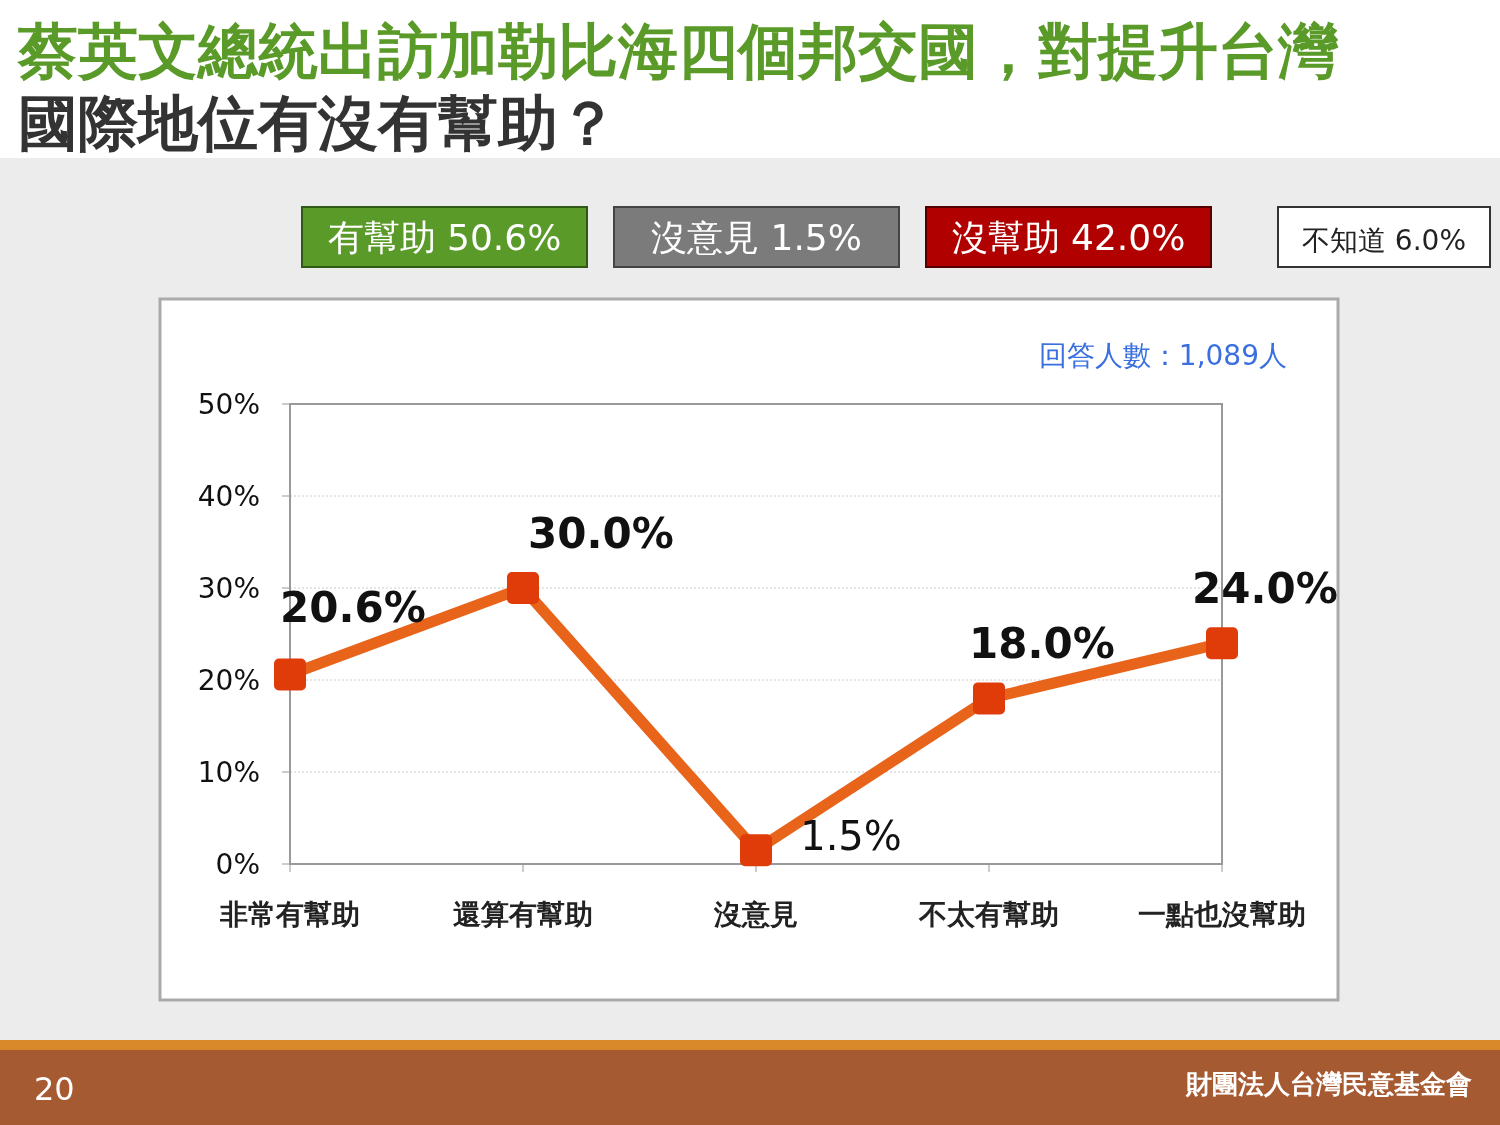 The width and height of the screenshot is (1500, 1125). Describe the element at coordinates (444, 237) in the screenshot. I see `text: 有幫助 50.6%` at that location.